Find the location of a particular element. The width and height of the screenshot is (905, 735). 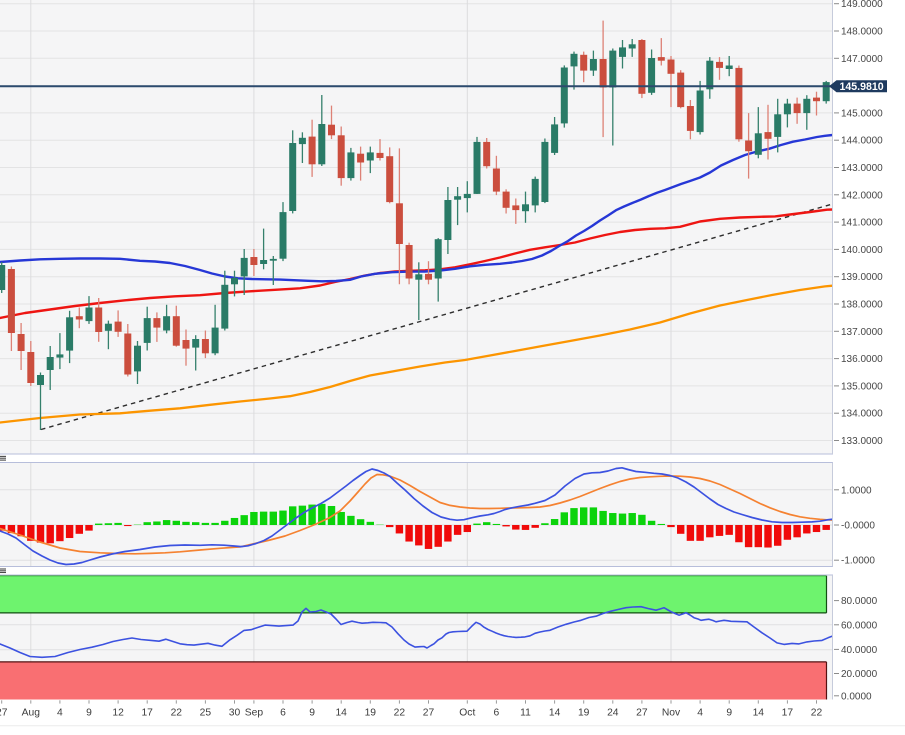

svg-text: 133.0000 is located at coordinates (862, 441).